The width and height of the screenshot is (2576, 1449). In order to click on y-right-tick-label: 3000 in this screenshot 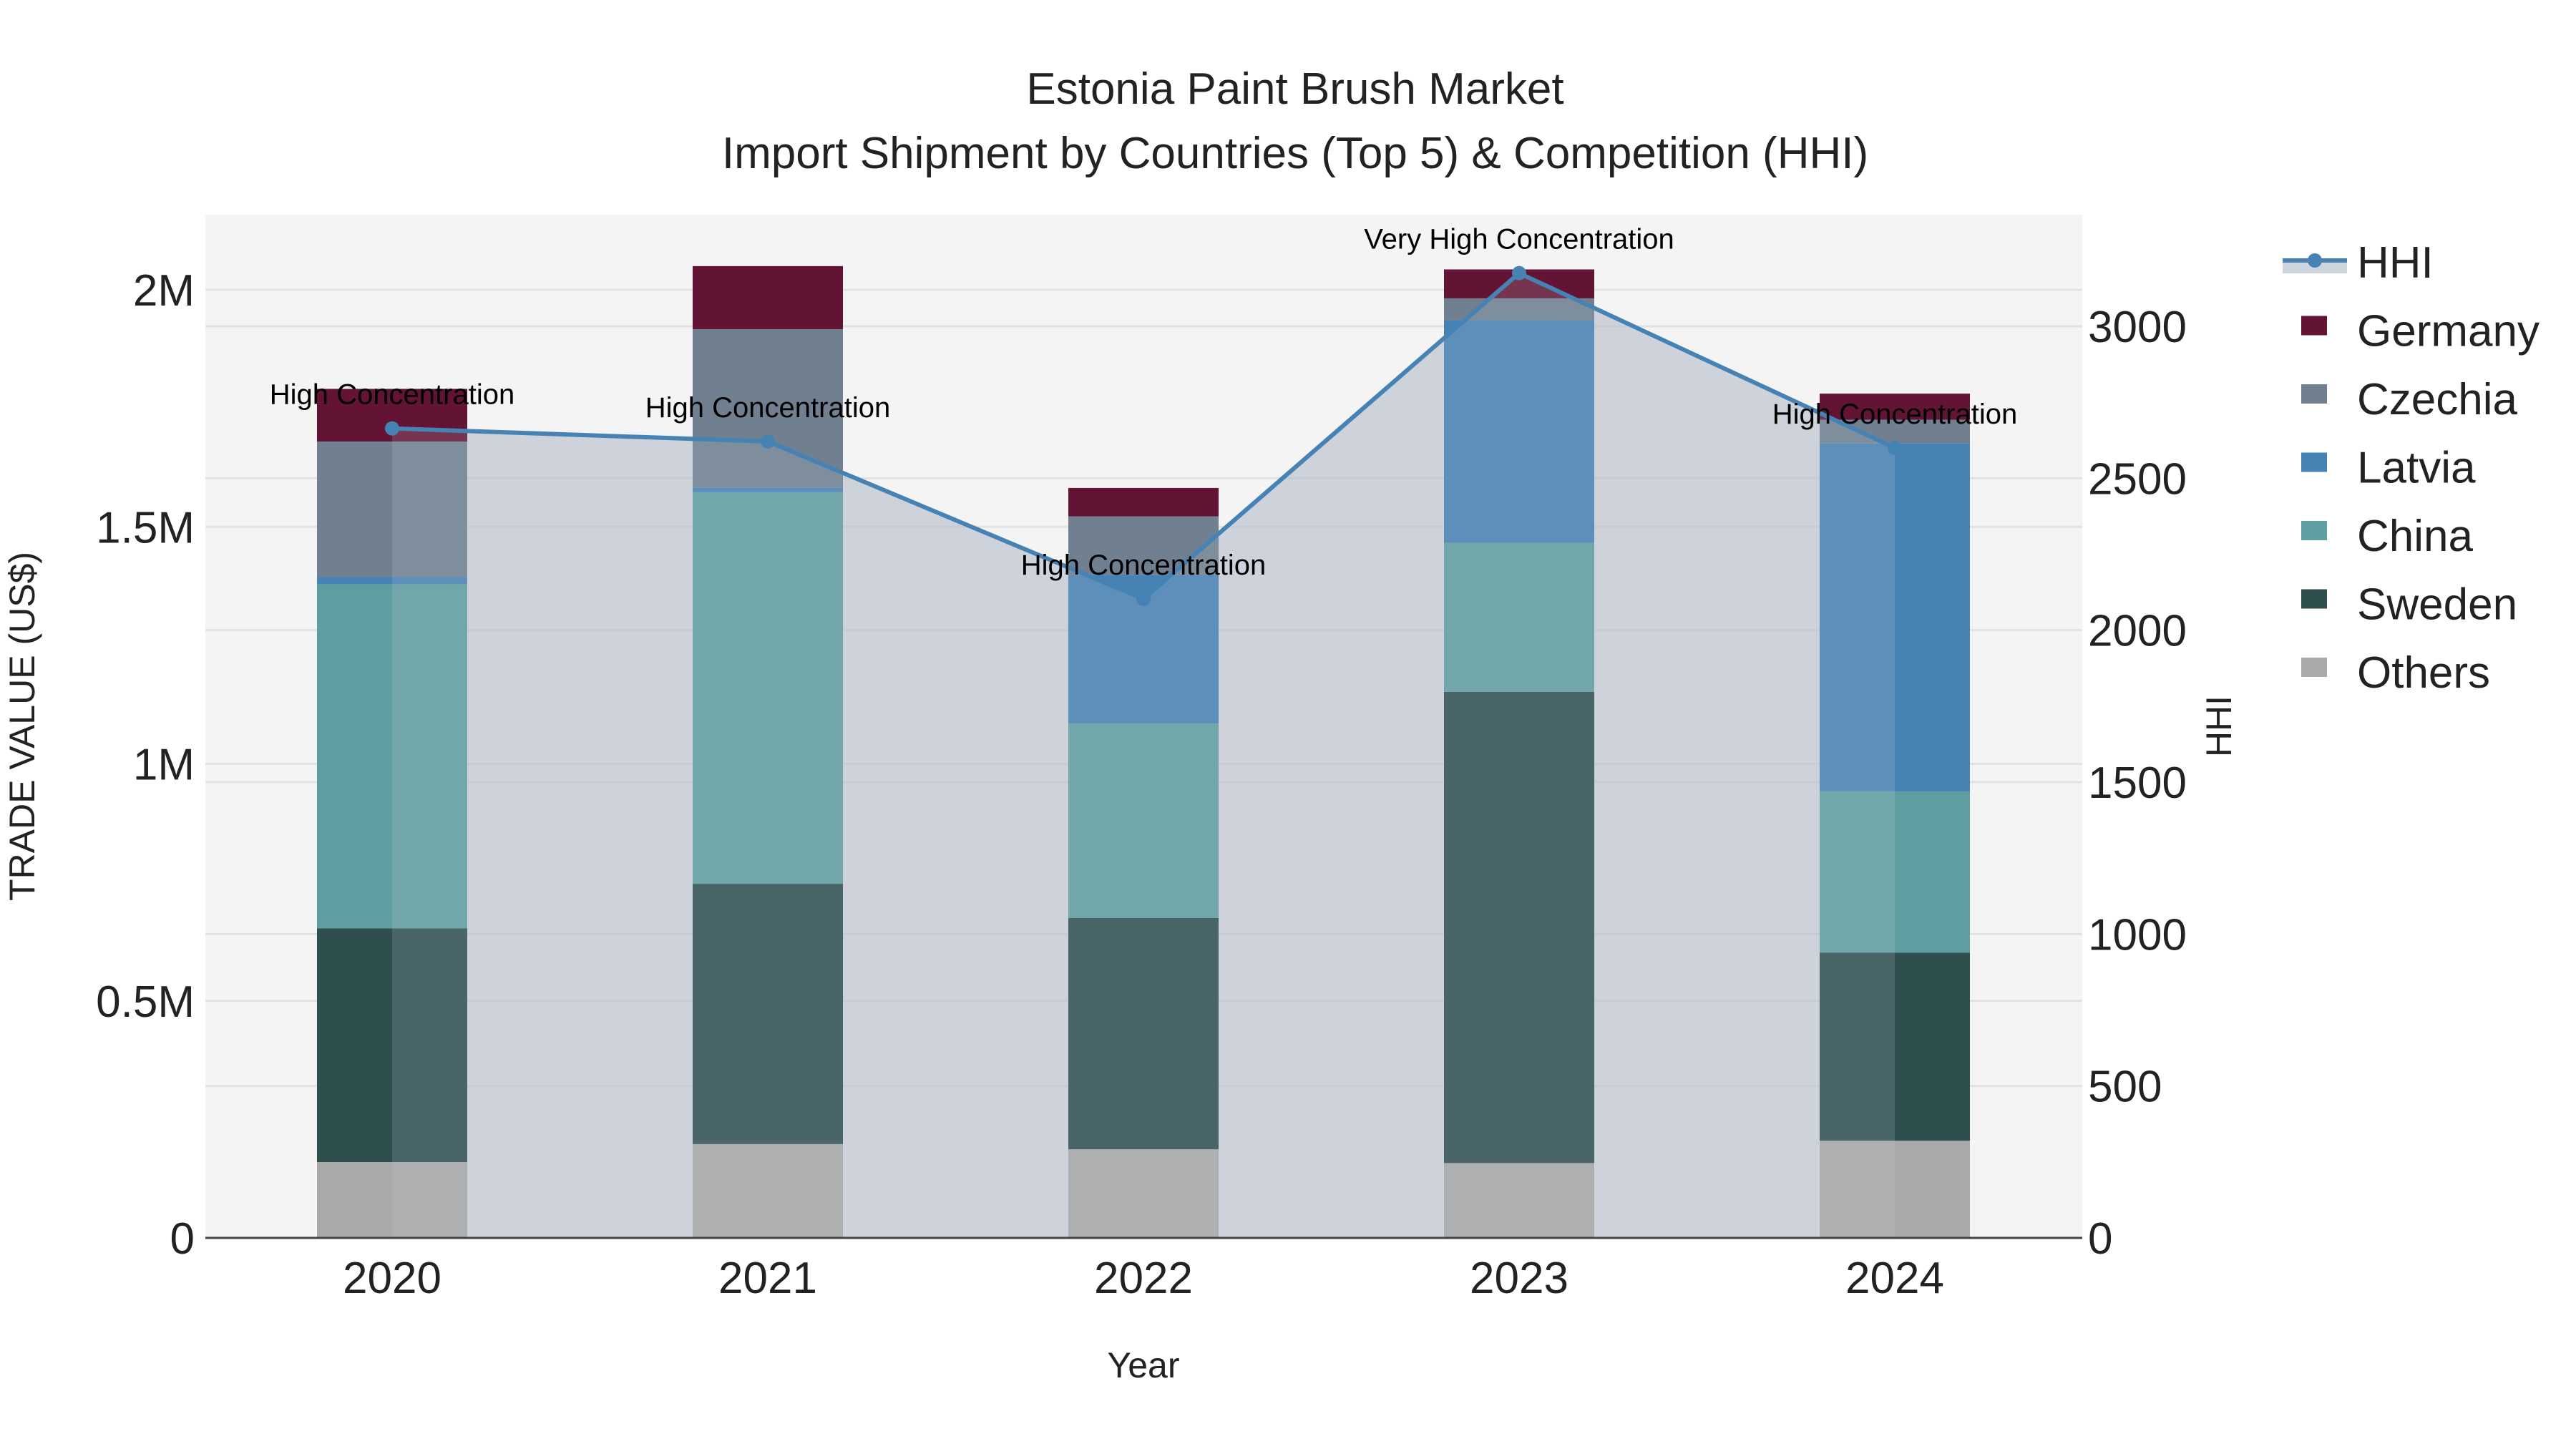, I will do `click(2137, 327)`.